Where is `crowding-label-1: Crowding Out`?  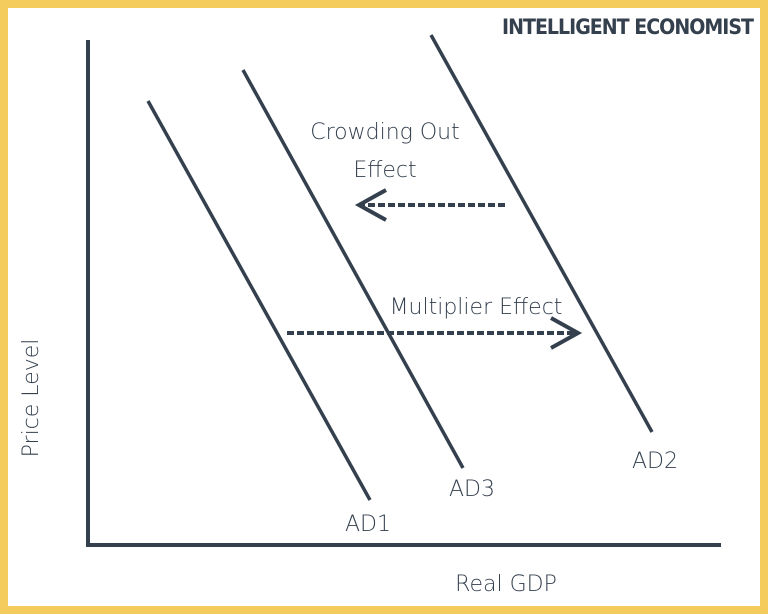
crowding-label-1: Crowding Out is located at coordinates (384, 132).